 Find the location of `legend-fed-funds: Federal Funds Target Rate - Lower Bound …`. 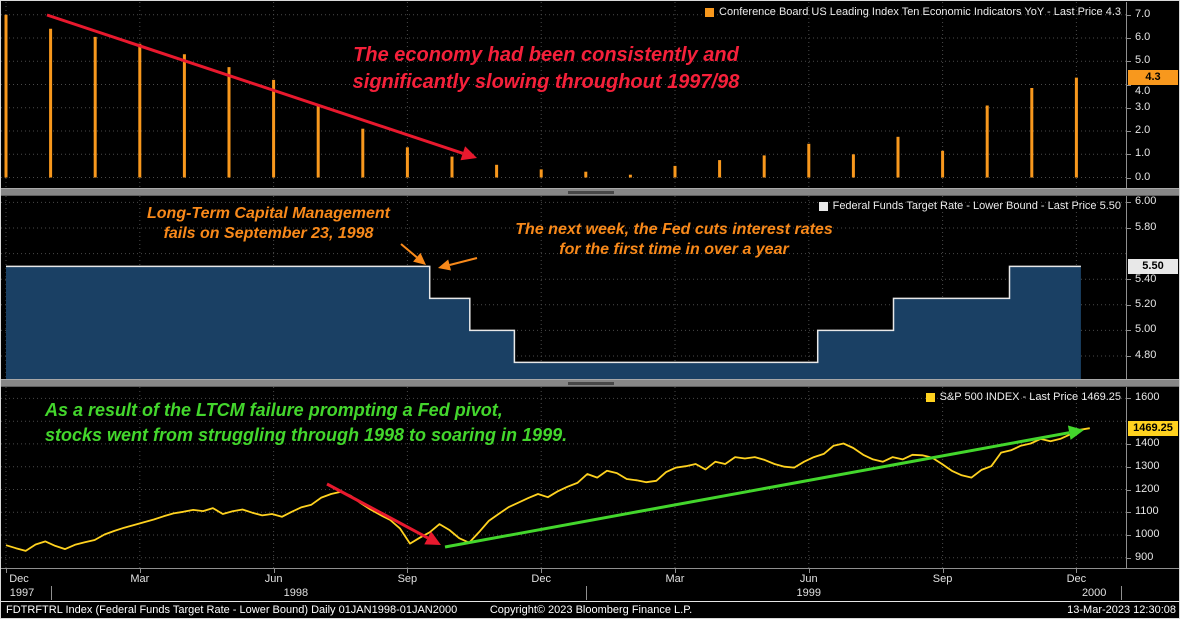

legend-fed-funds: Federal Funds Target Rate - Lower Bound … is located at coordinates (969, 206).